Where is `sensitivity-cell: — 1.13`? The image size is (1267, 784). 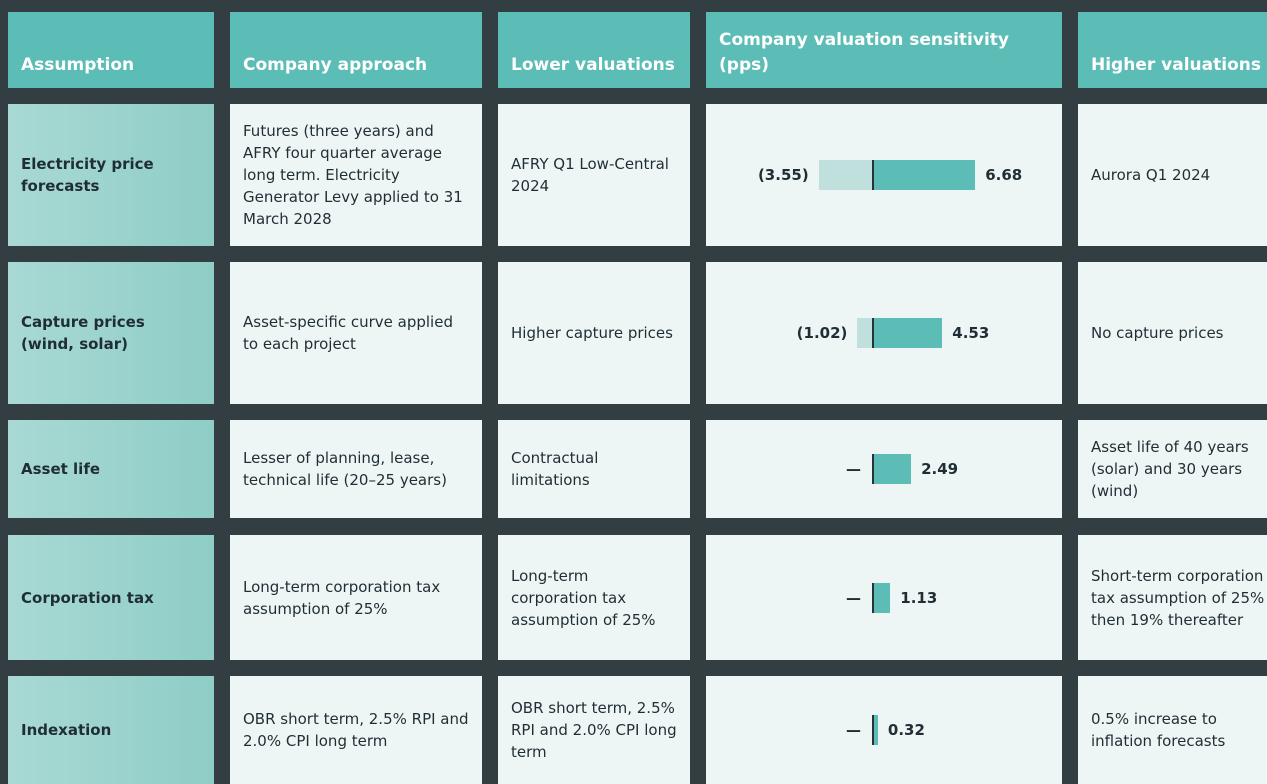 sensitivity-cell: — 1.13 is located at coordinates (884, 597).